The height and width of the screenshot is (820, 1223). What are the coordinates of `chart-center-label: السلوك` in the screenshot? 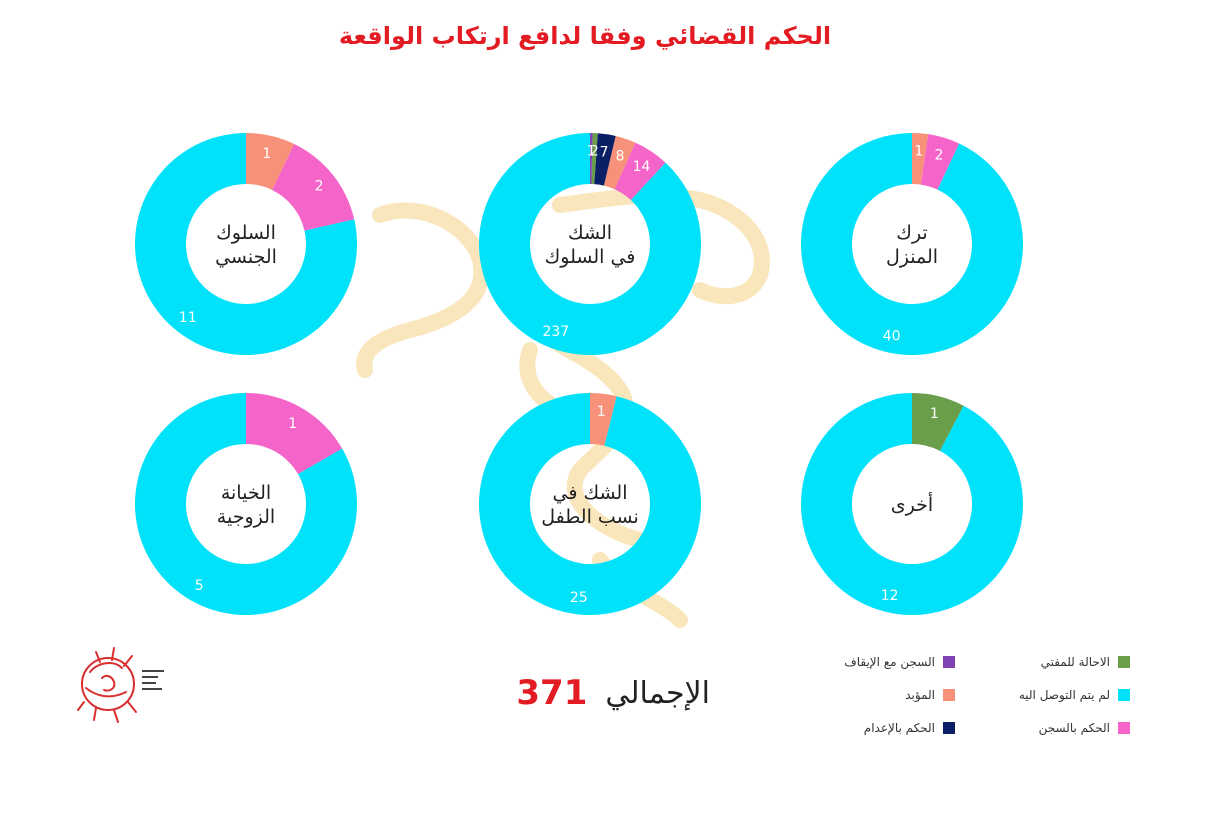 It's located at (246, 233).